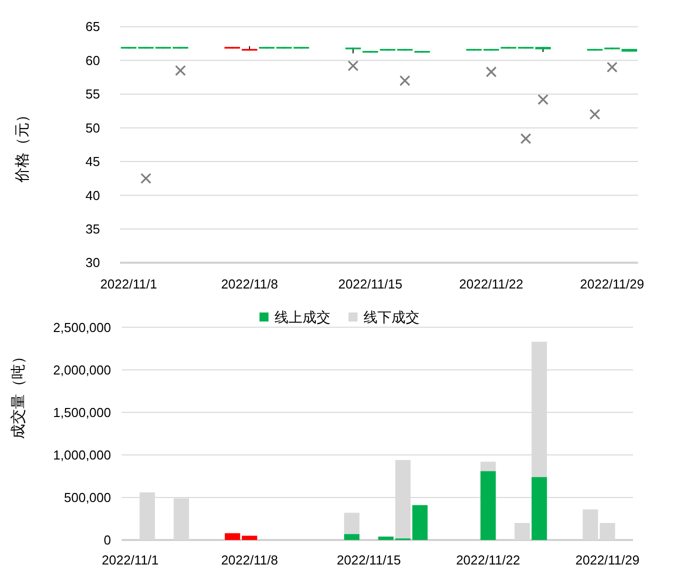 This screenshot has height=574, width=679. I want to click on y-tick-label: 2,000,000, so click(82, 370).